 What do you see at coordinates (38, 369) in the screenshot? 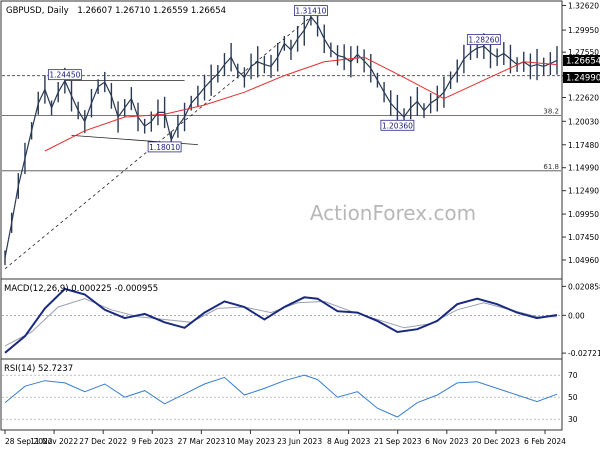
I see `rsi-title: RSI(14) 52.7237` at bounding box center [38, 369].